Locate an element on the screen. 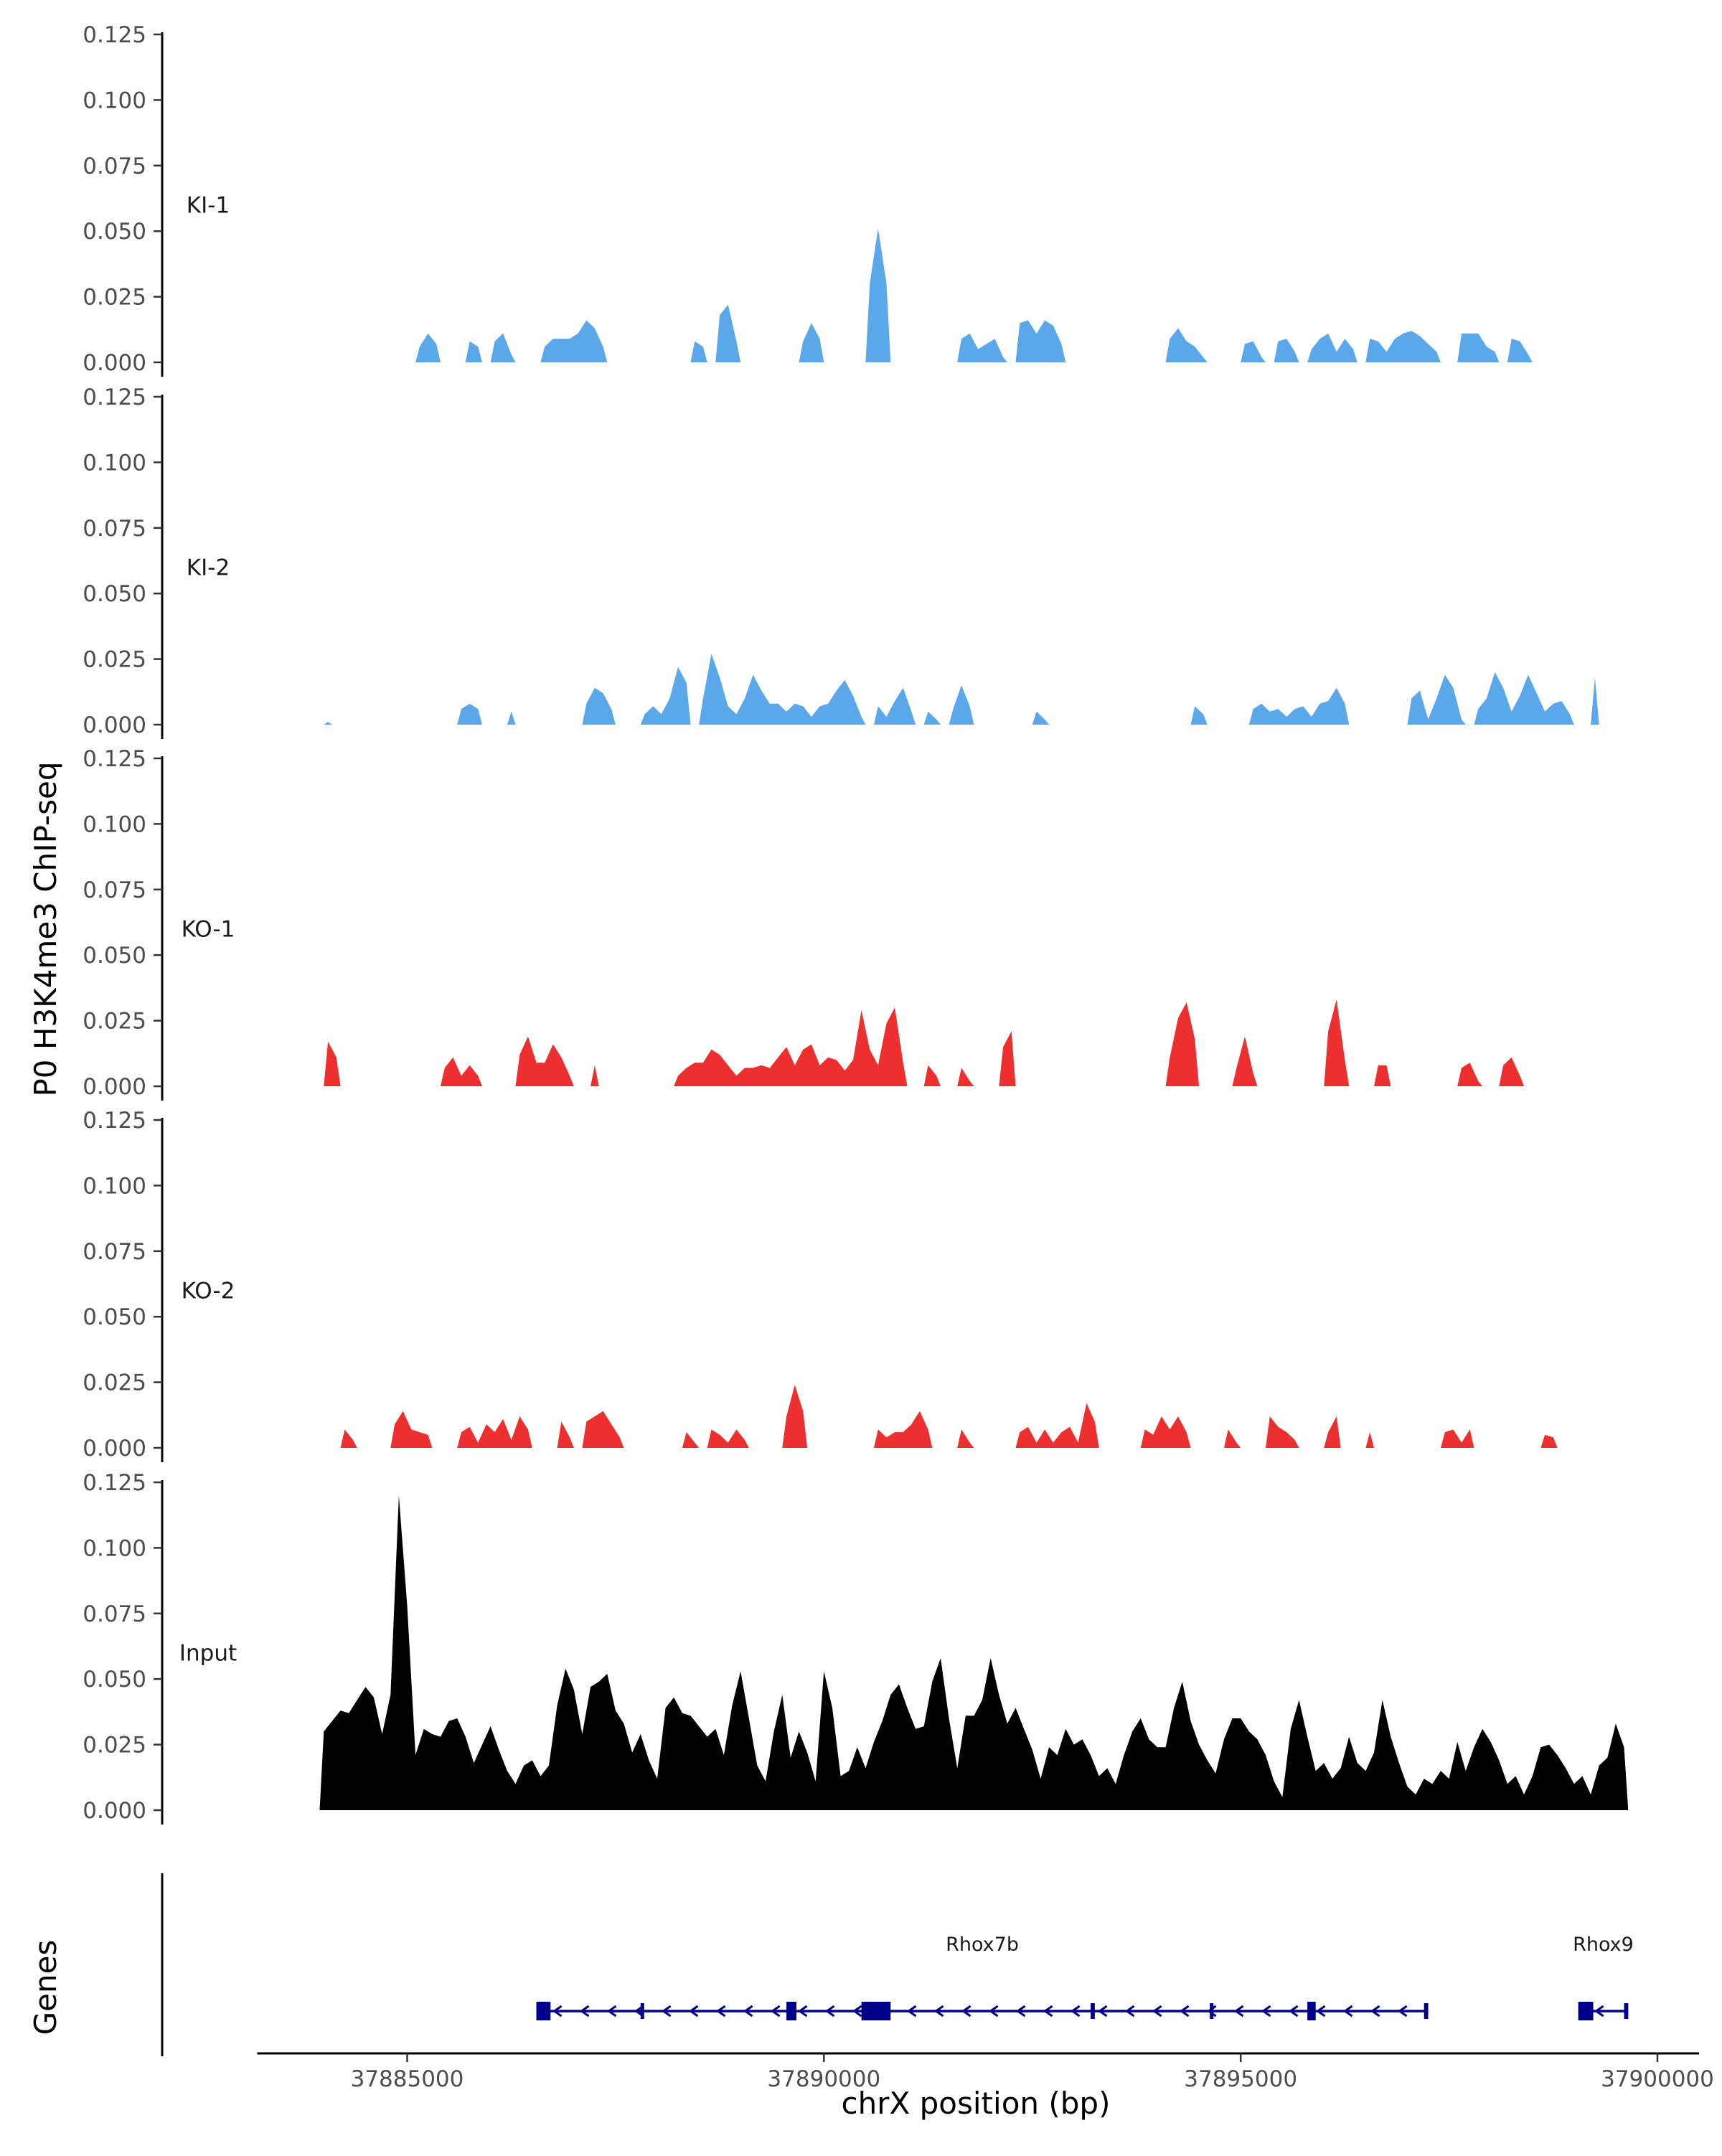  genes-panel: Rhox7b Rhox9 is located at coordinates (898, 1965).